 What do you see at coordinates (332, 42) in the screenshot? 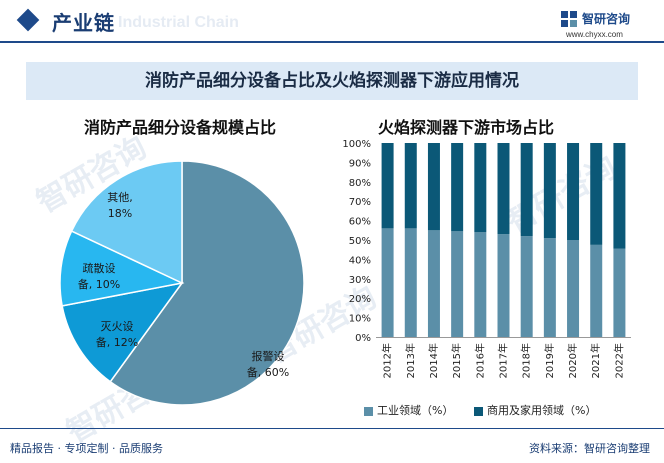
I see `header-divider` at bounding box center [332, 42].